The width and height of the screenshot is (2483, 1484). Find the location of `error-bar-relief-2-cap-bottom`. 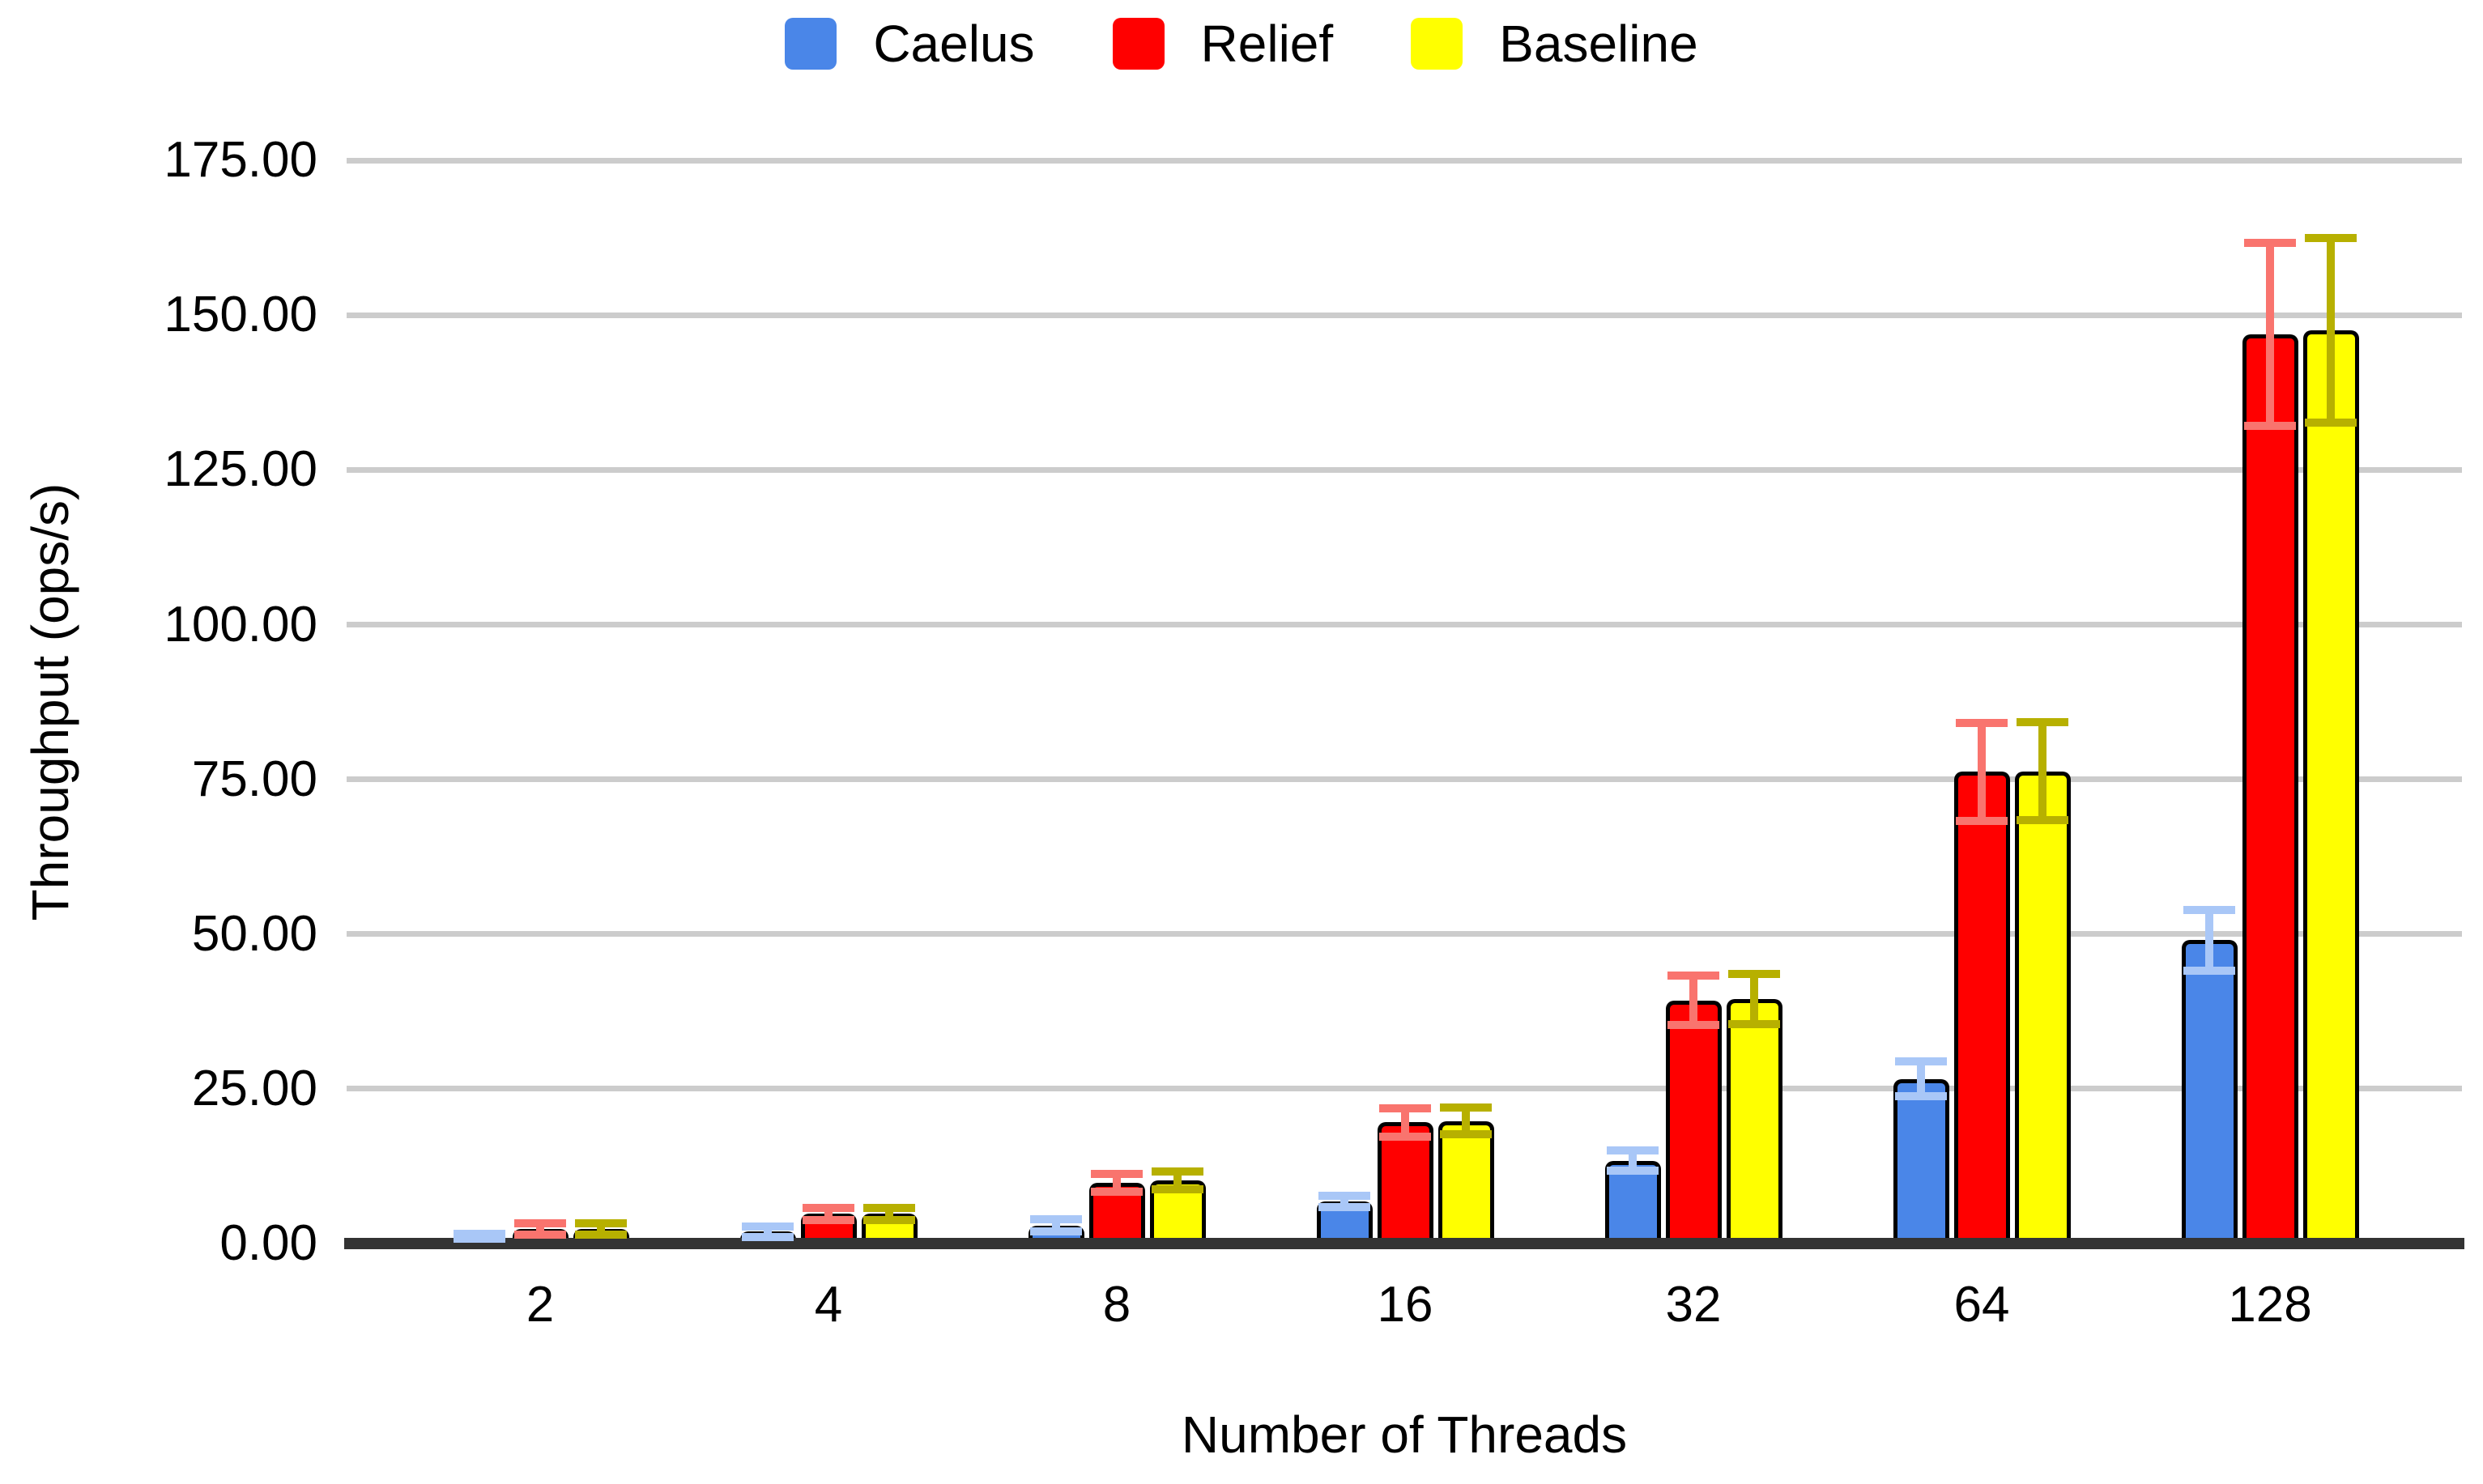

error-bar-relief-2-cap-bottom is located at coordinates (540, 1234).